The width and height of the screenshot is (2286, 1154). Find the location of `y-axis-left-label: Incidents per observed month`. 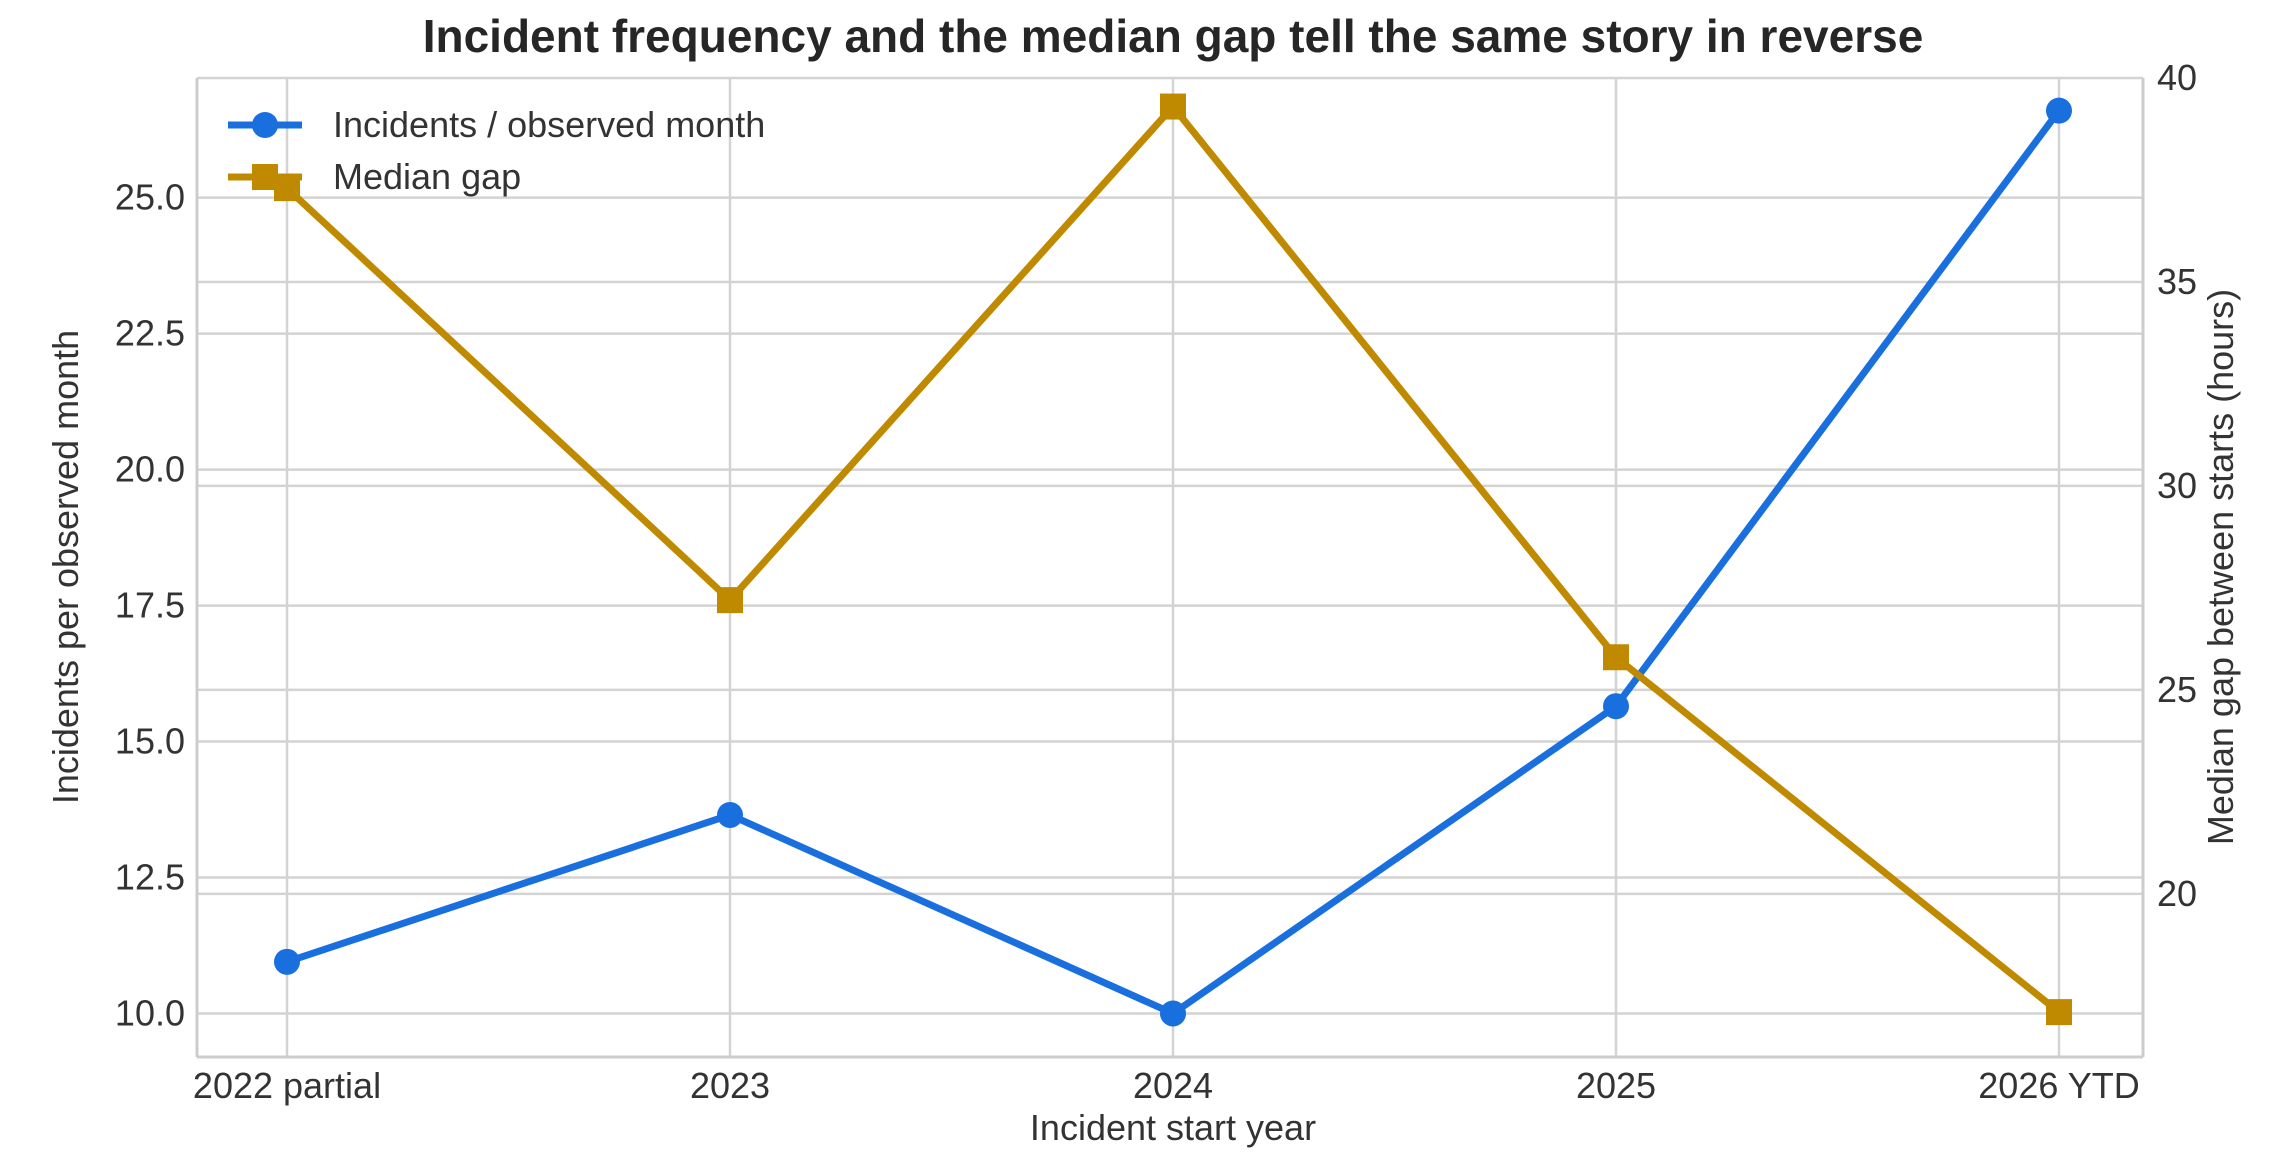

y-axis-left-label: Incidents per observed month is located at coordinates (65, 567).